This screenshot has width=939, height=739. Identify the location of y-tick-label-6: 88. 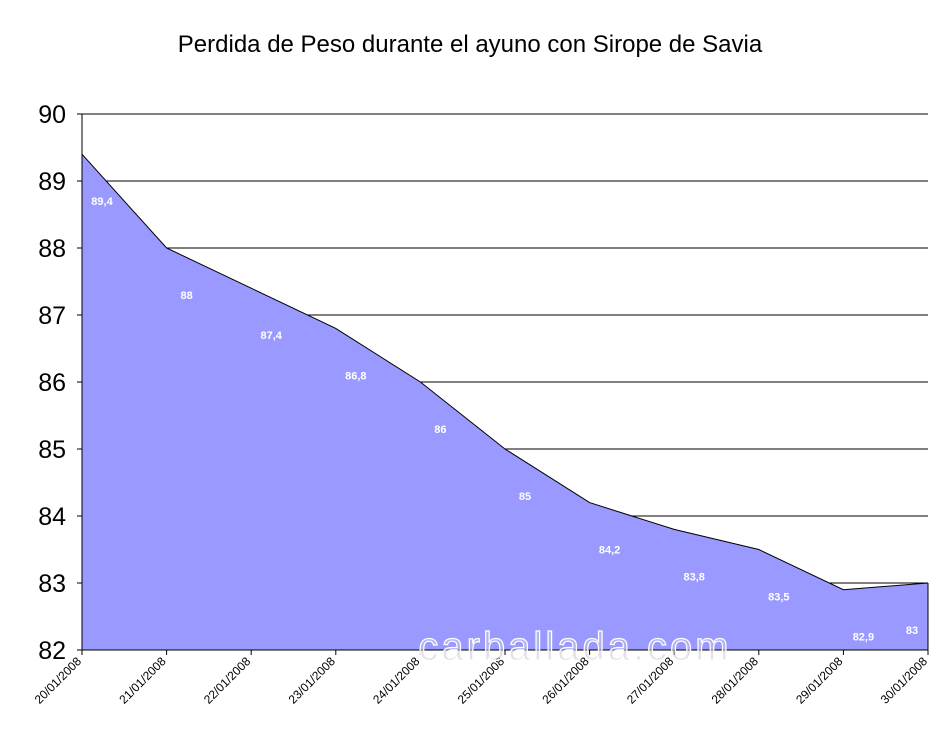
(52, 249).